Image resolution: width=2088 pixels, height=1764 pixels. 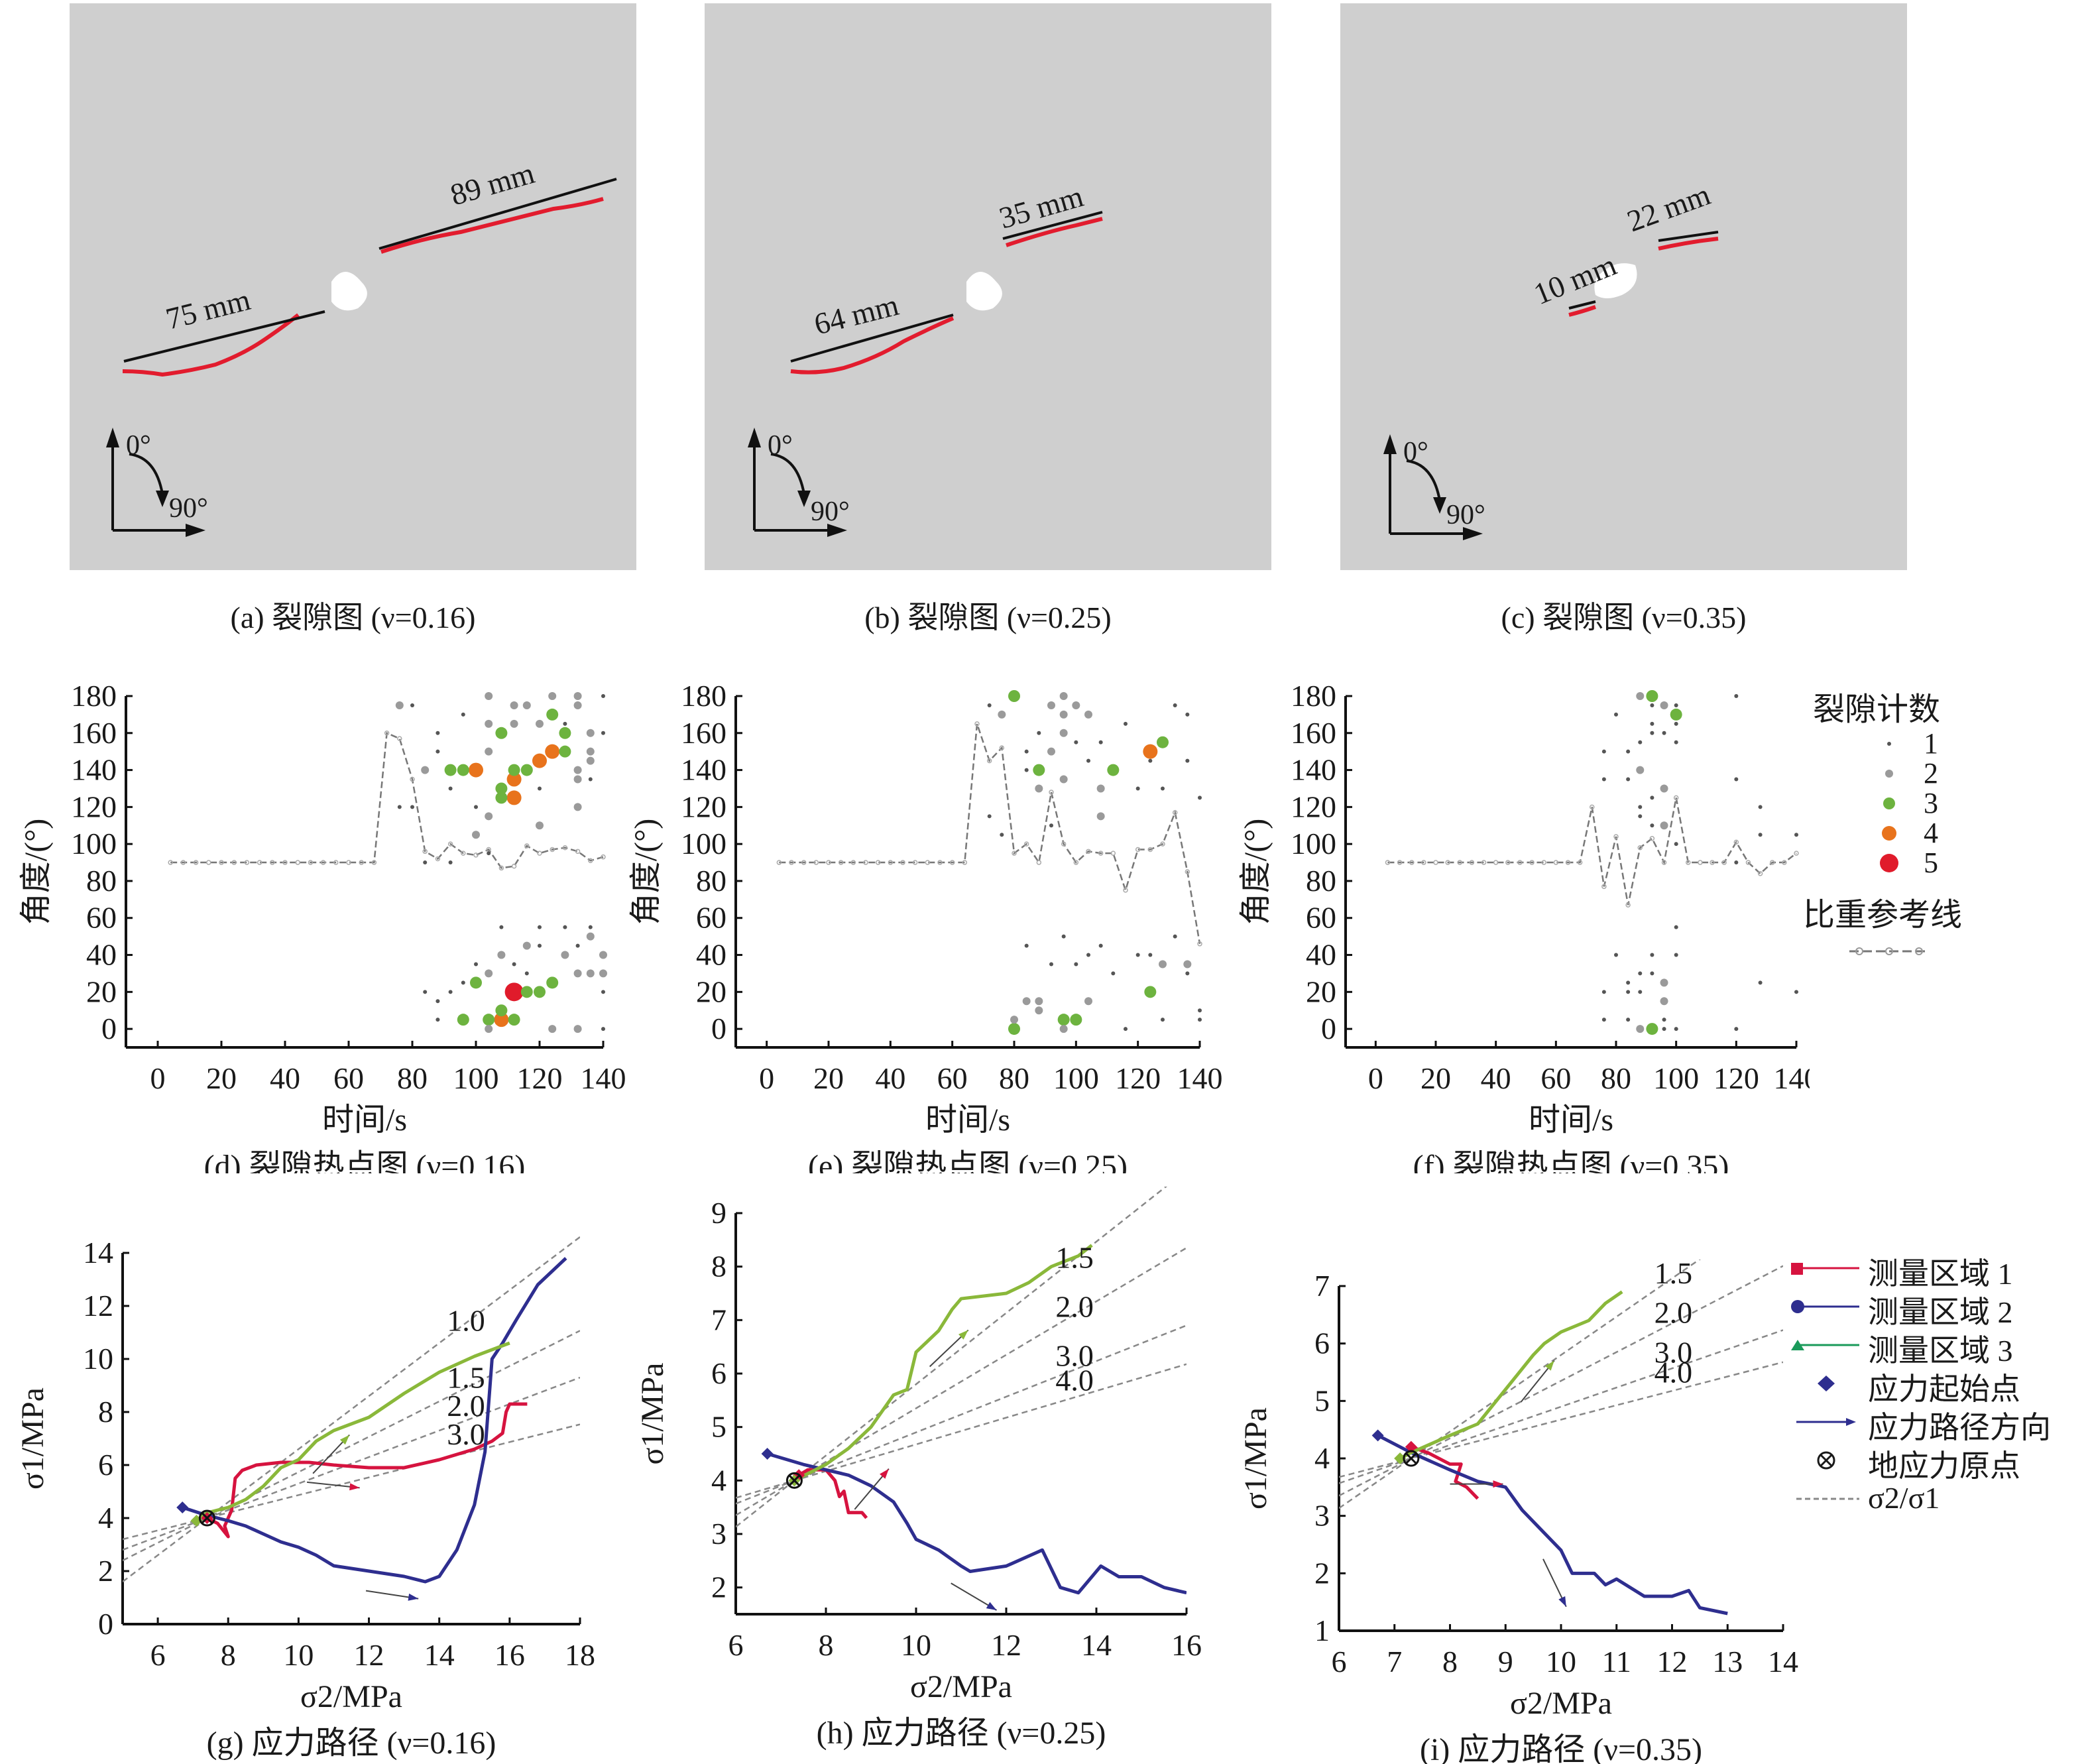 I want to click on path-legend-label: 测量区域 3, so click(x=1940, y=1351).